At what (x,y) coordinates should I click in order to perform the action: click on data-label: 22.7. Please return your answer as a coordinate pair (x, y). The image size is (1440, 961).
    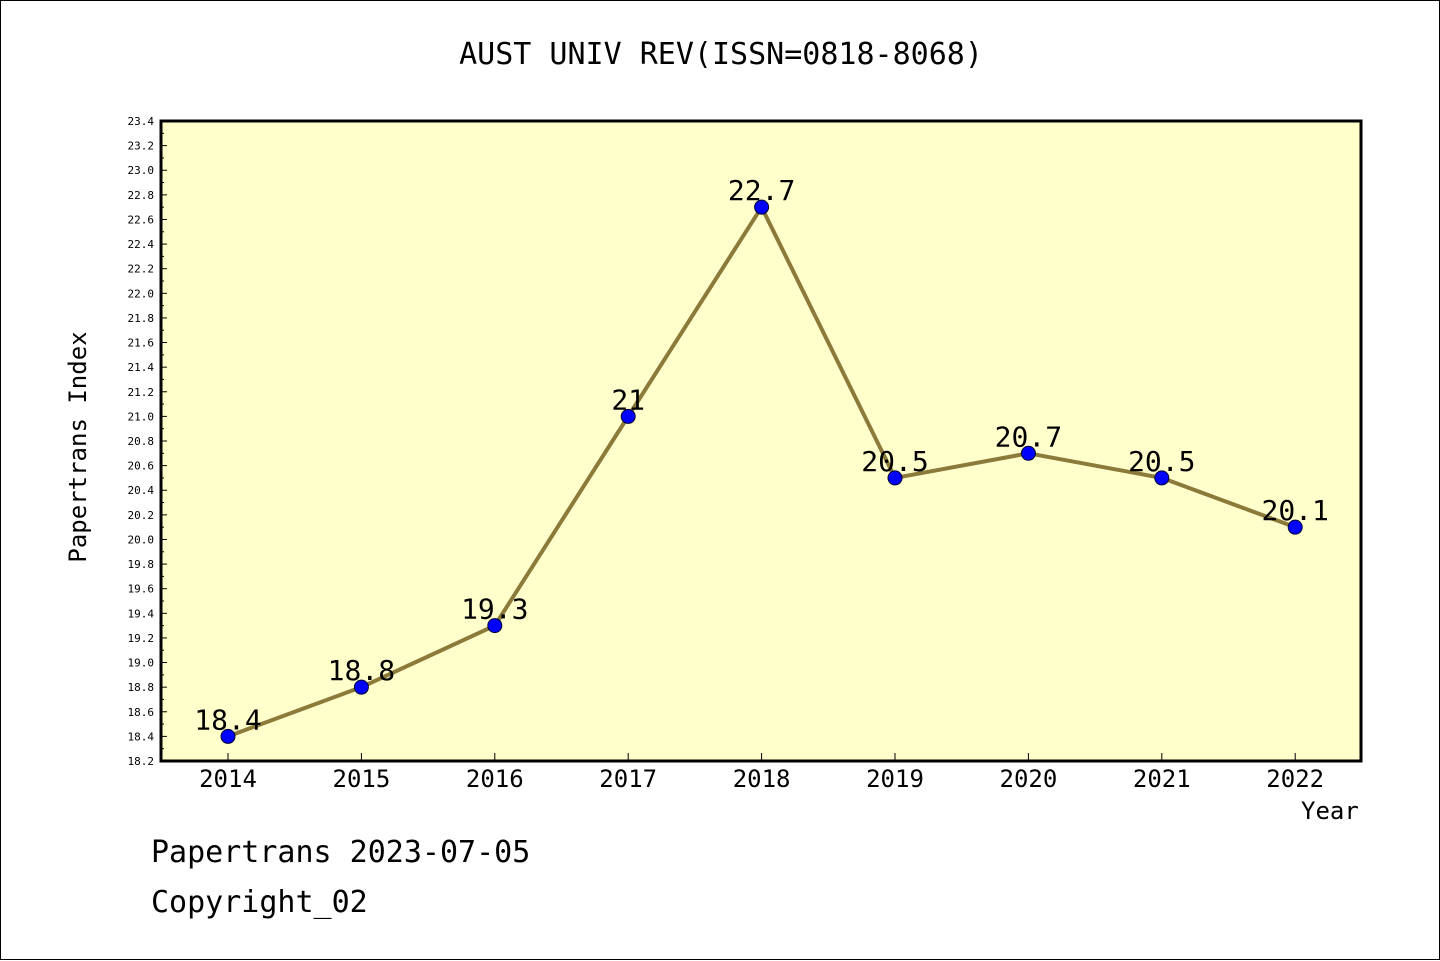
    Looking at the image, I should click on (761, 190).